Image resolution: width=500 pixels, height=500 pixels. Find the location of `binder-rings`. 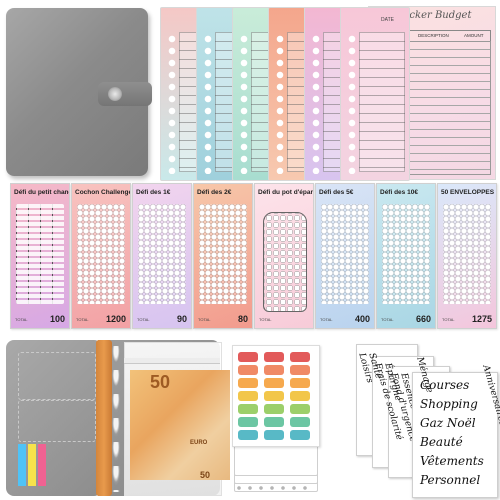

binder-rings is located at coordinates (116, 419).